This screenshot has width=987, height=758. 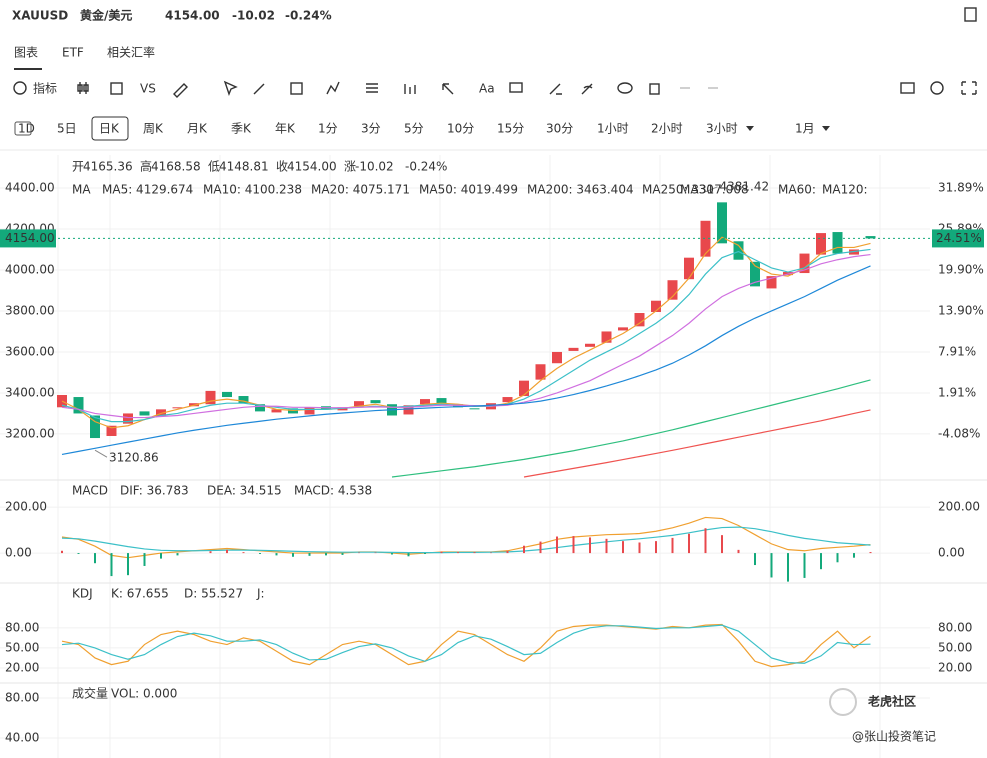 What do you see at coordinates (587, 89) in the screenshot?
I see `magnet-icon` at bounding box center [587, 89].